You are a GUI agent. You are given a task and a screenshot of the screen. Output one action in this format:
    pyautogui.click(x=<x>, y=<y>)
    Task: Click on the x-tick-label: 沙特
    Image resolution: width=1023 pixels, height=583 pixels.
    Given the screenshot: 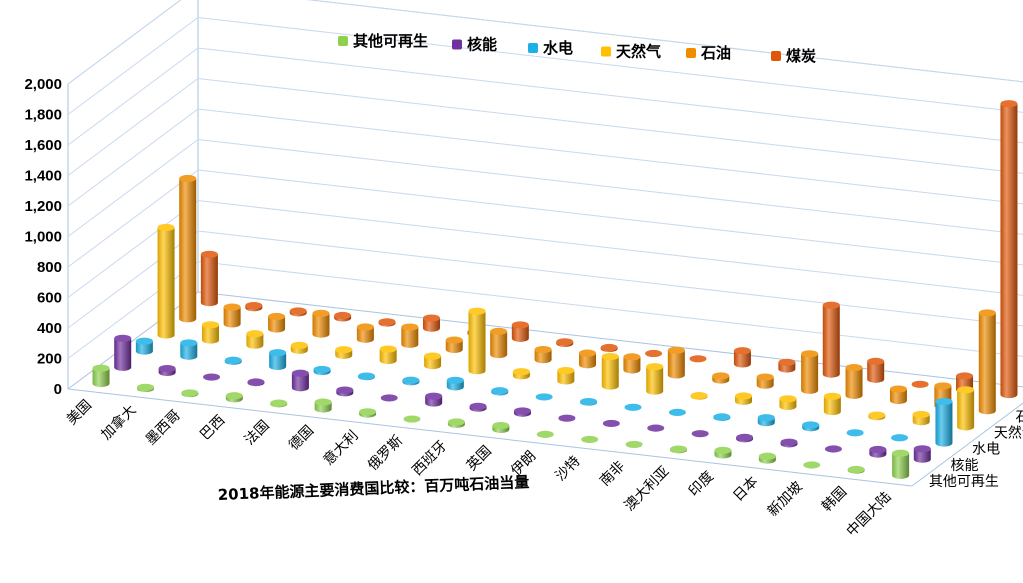 What is the action you would take?
    pyautogui.click(x=568, y=468)
    